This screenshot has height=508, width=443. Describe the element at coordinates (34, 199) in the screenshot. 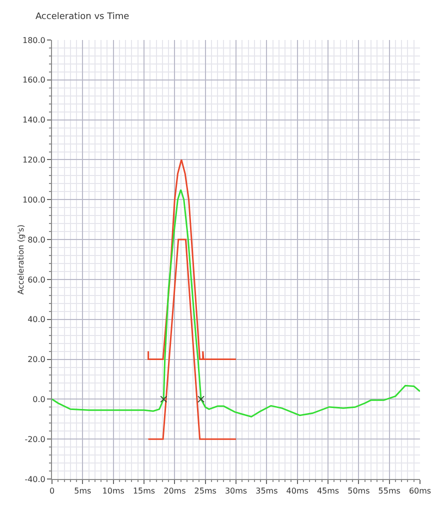

I see `y-tick-label: 100.0` at that location.